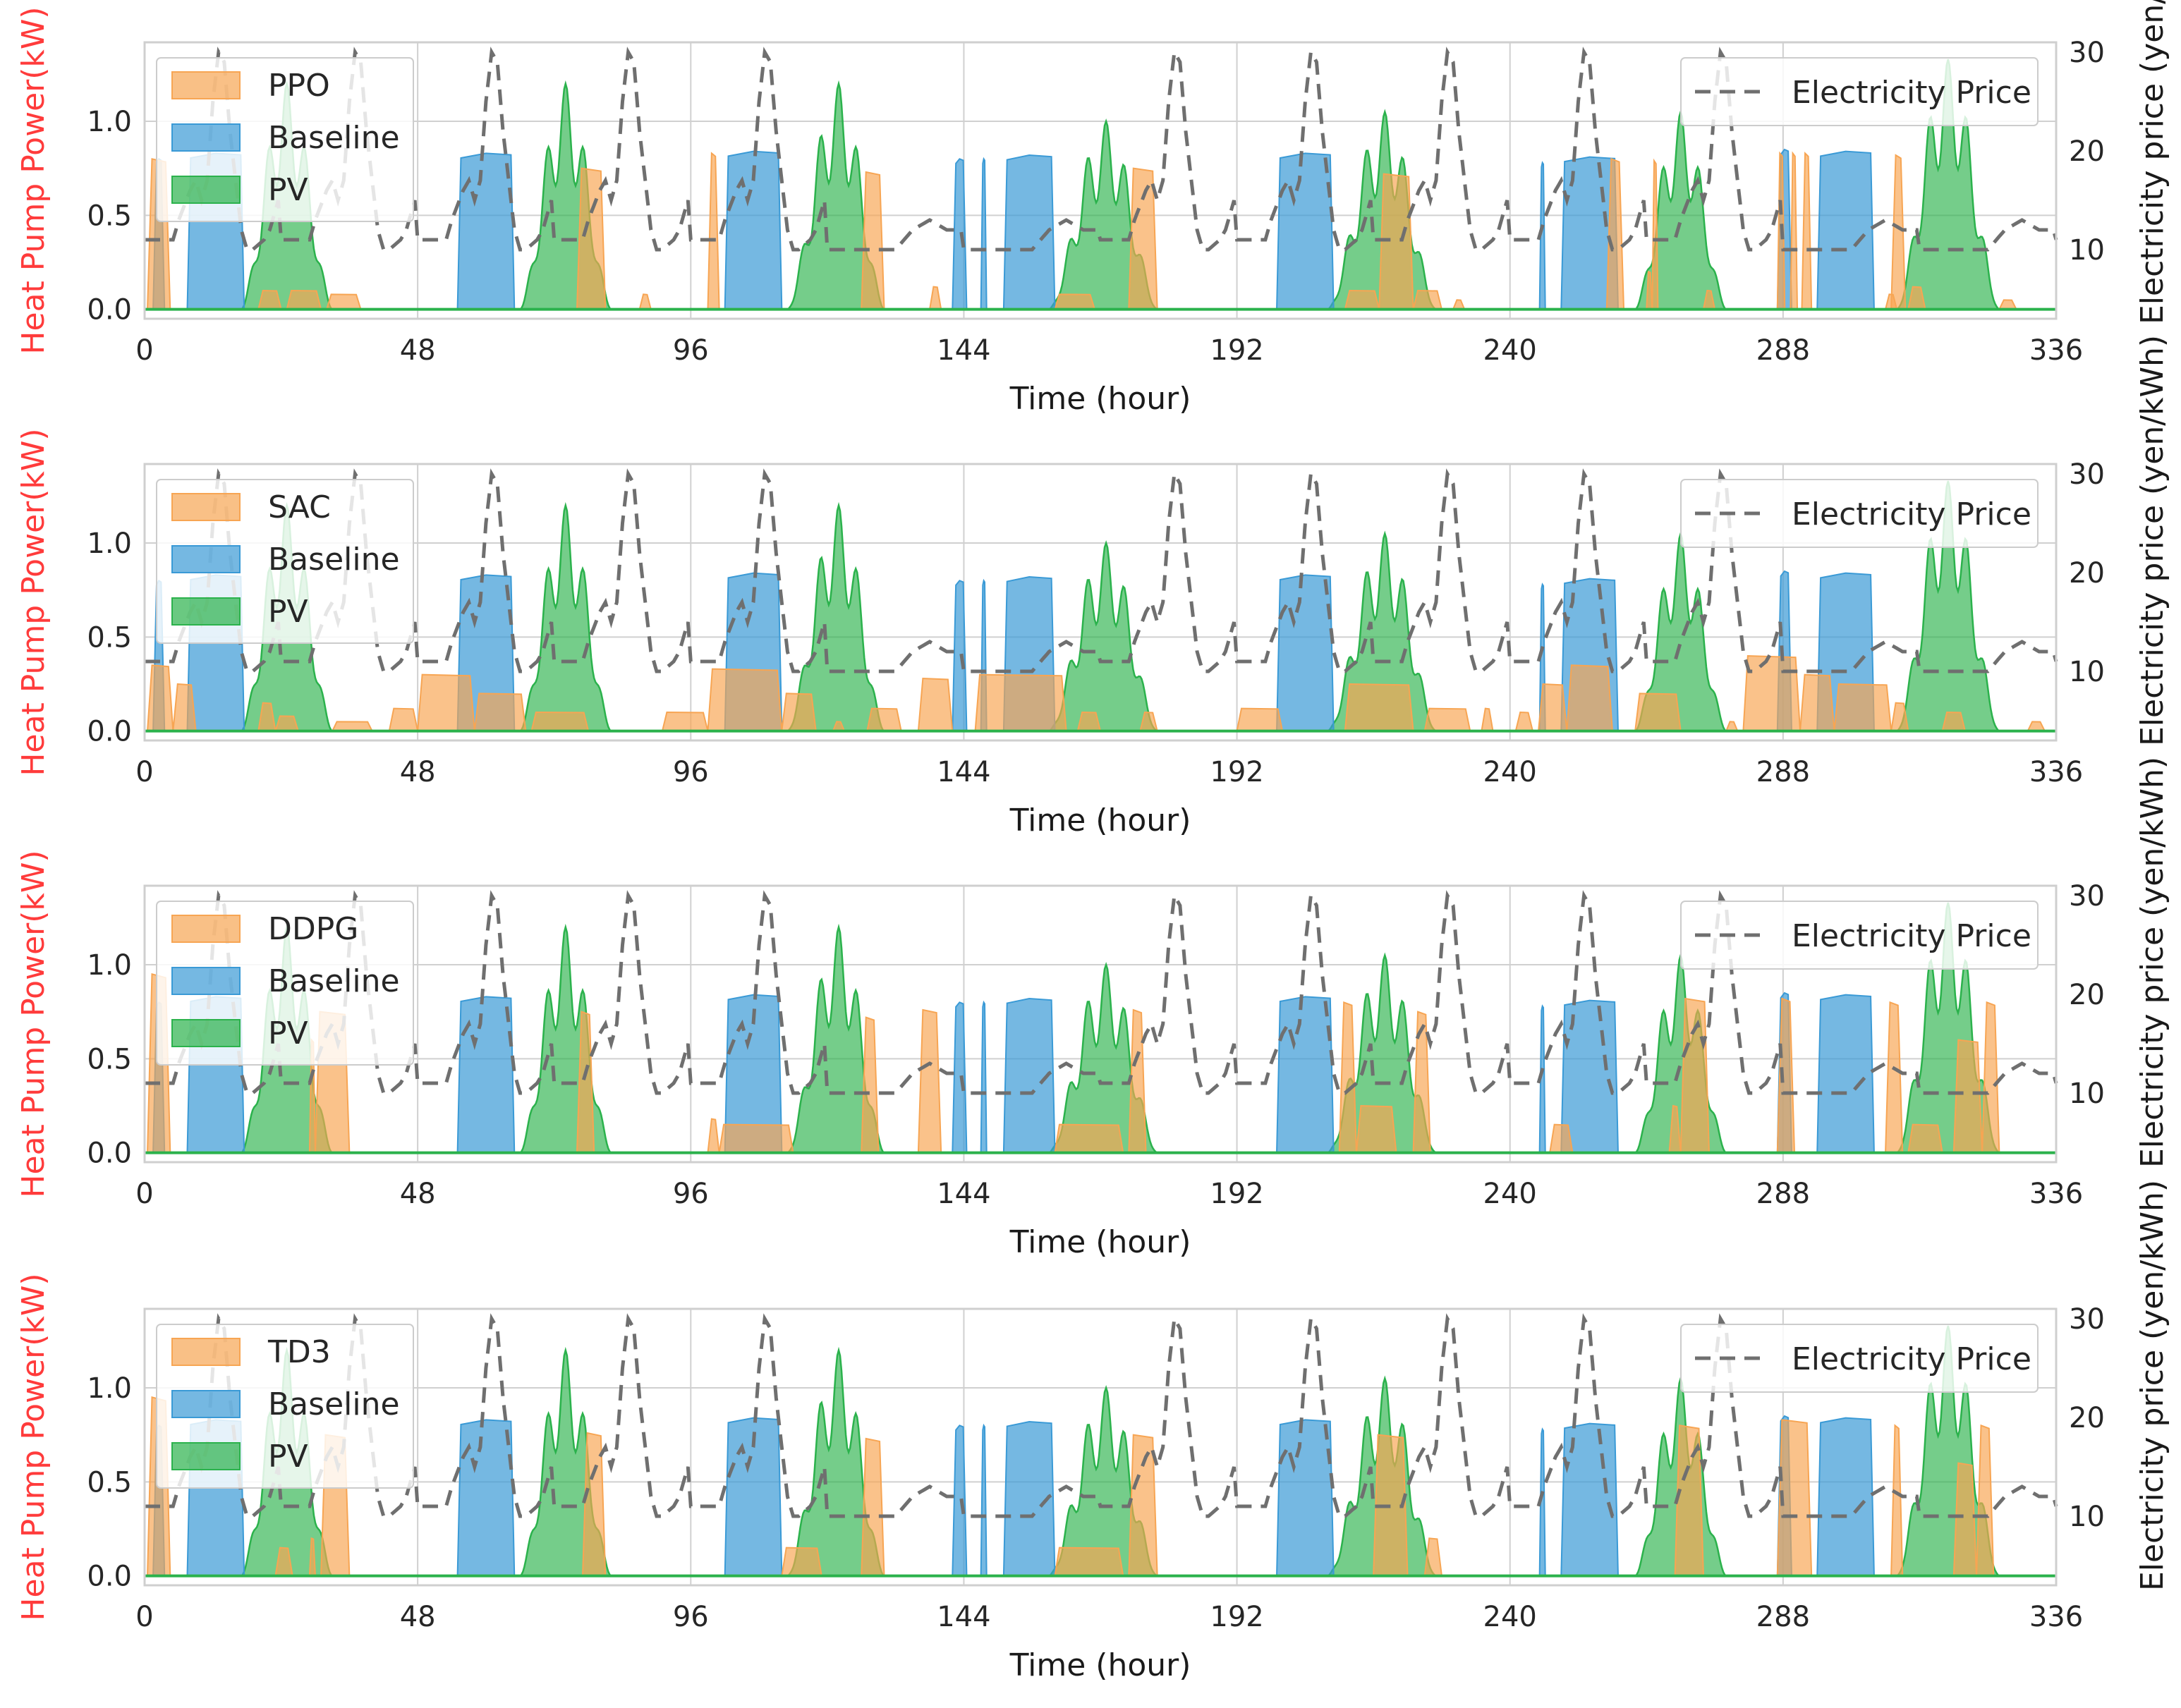  What do you see at coordinates (109, 965) in the screenshot?
I see `y-tick-label-left: 1.0` at bounding box center [109, 965].